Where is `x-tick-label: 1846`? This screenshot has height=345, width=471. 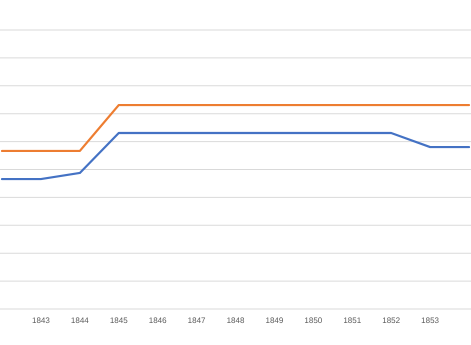 x-tick-label: 1846 is located at coordinates (158, 320).